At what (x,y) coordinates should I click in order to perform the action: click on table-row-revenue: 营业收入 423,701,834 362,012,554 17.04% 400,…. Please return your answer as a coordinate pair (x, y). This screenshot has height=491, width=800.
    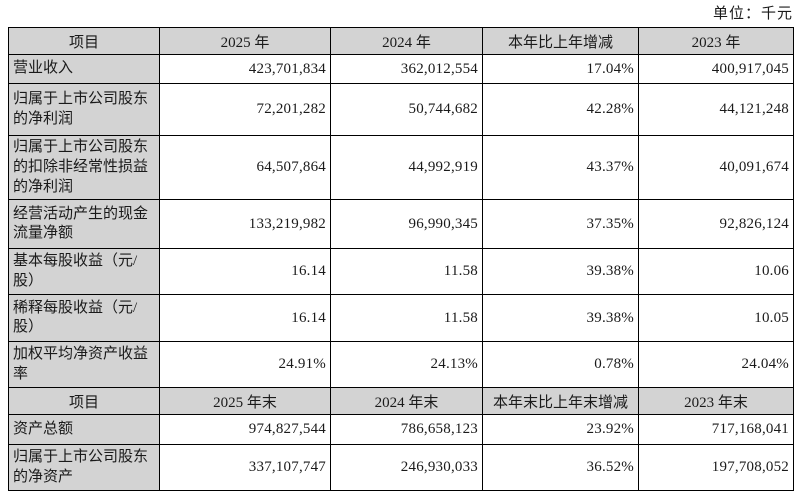
    Looking at the image, I should click on (401, 69).